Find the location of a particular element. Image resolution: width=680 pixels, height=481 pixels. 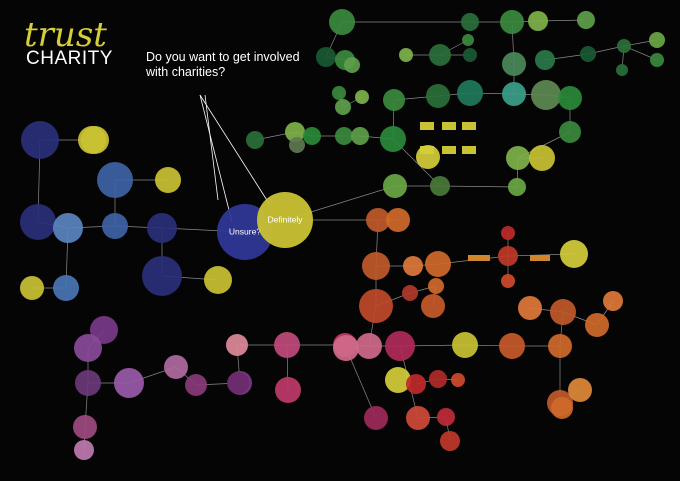

node-p2 is located at coordinates (369, 346).